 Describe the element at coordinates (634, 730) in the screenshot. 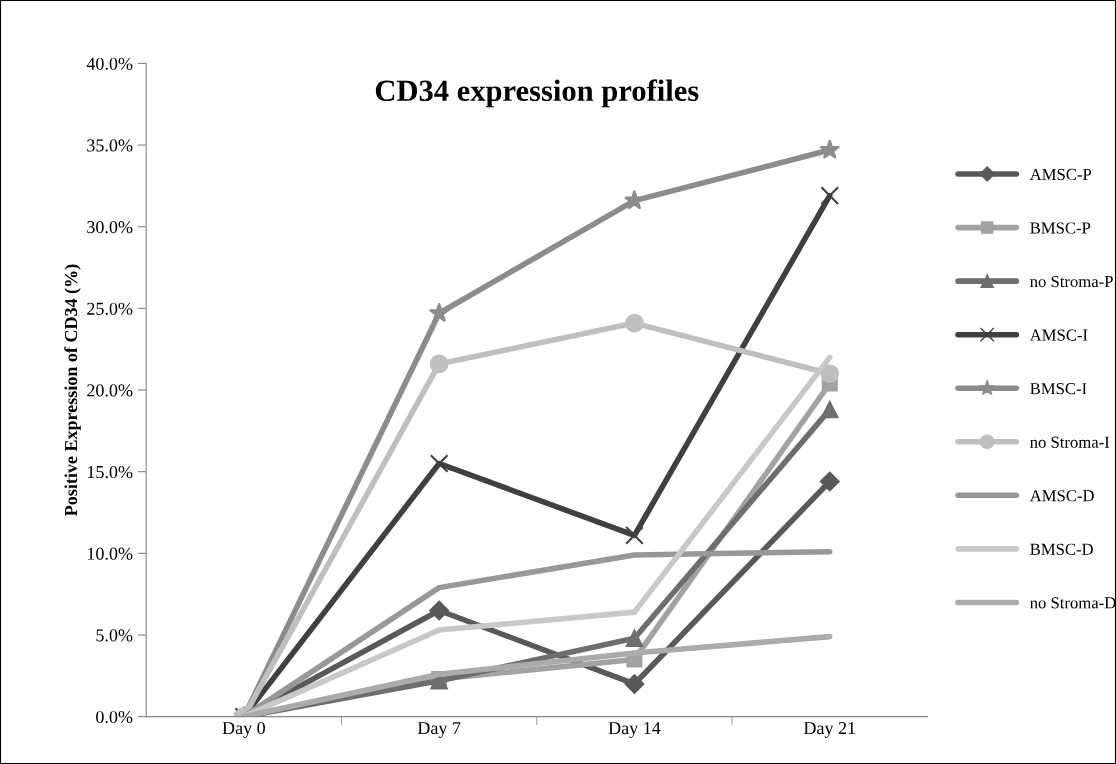

I see `x-tick-label: Day 14` at that location.